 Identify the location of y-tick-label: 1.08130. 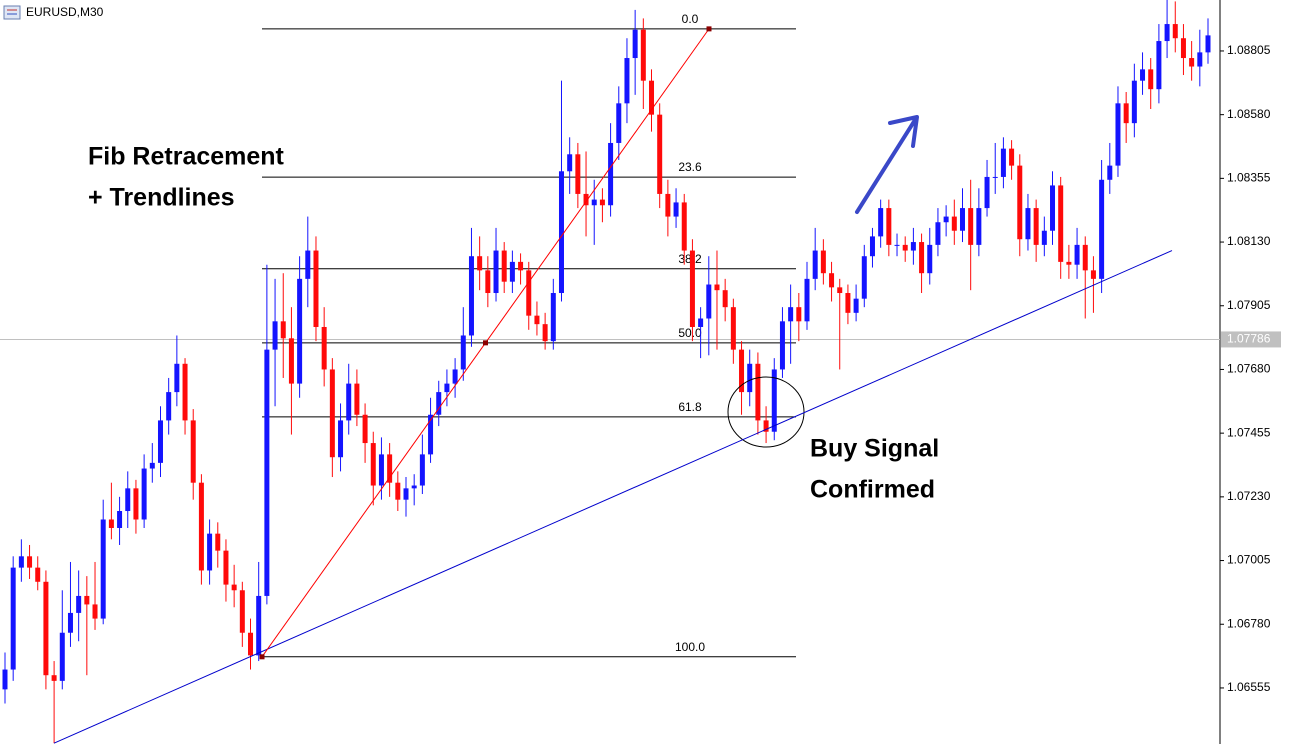
(1249, 241).